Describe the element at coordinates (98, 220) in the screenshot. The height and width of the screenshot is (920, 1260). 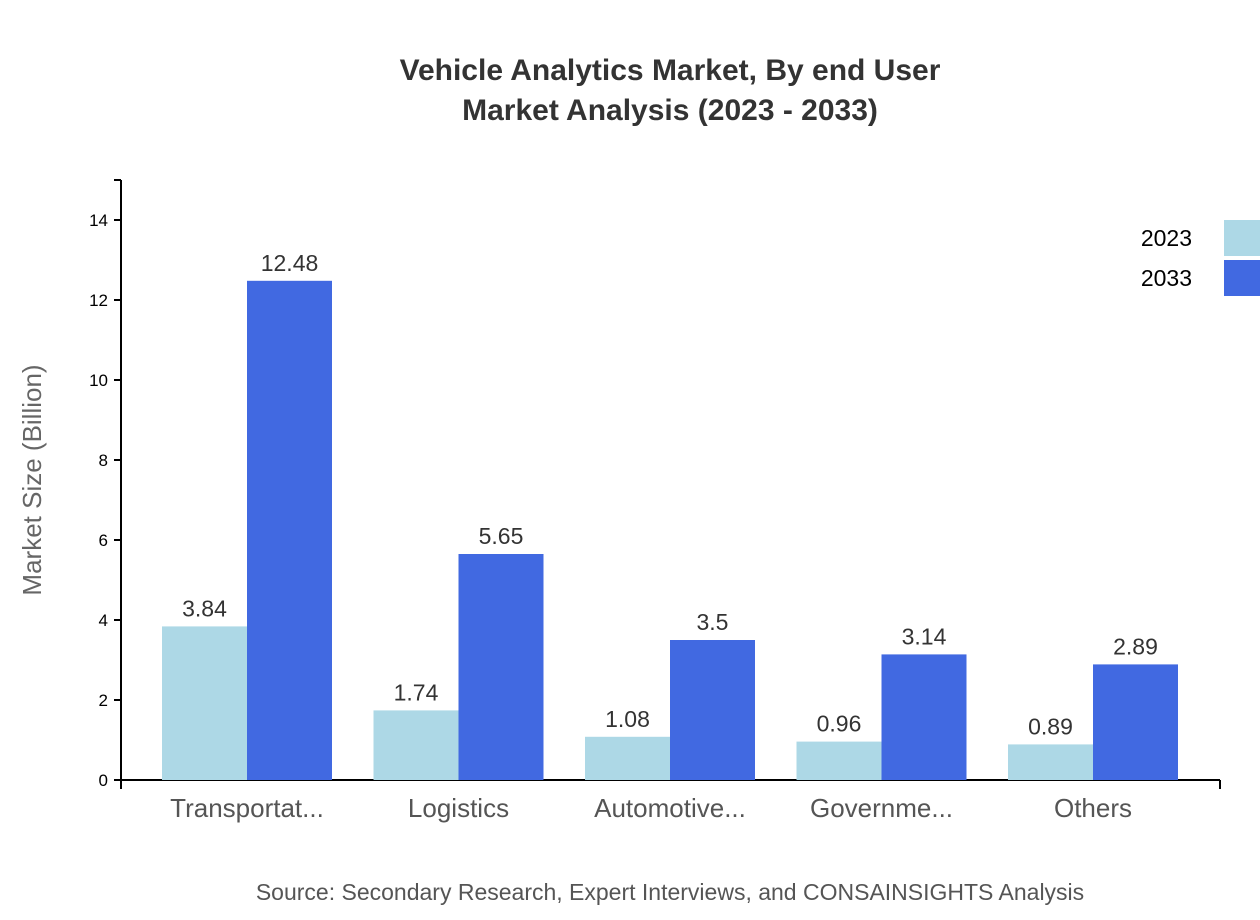
I see `y-tick-label: 14` at that location.